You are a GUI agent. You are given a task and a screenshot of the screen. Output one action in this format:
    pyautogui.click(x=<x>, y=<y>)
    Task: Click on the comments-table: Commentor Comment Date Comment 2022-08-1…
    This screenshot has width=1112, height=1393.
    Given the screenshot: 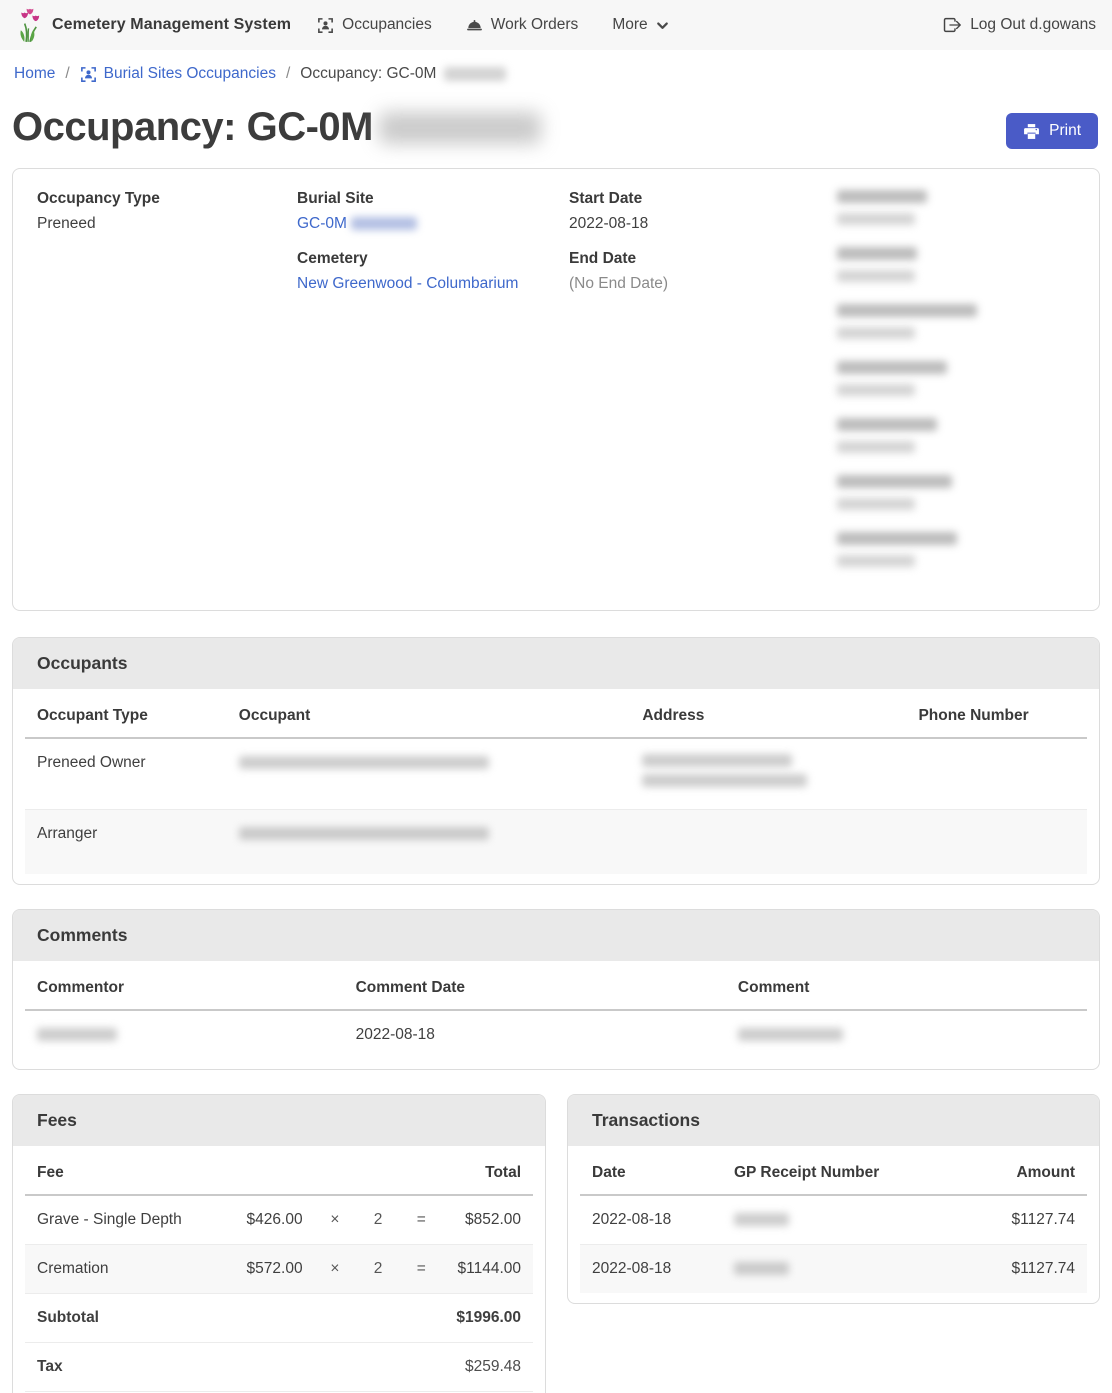 What is the action you would take?
    pyautogui.click(x=556, y=1011)
    